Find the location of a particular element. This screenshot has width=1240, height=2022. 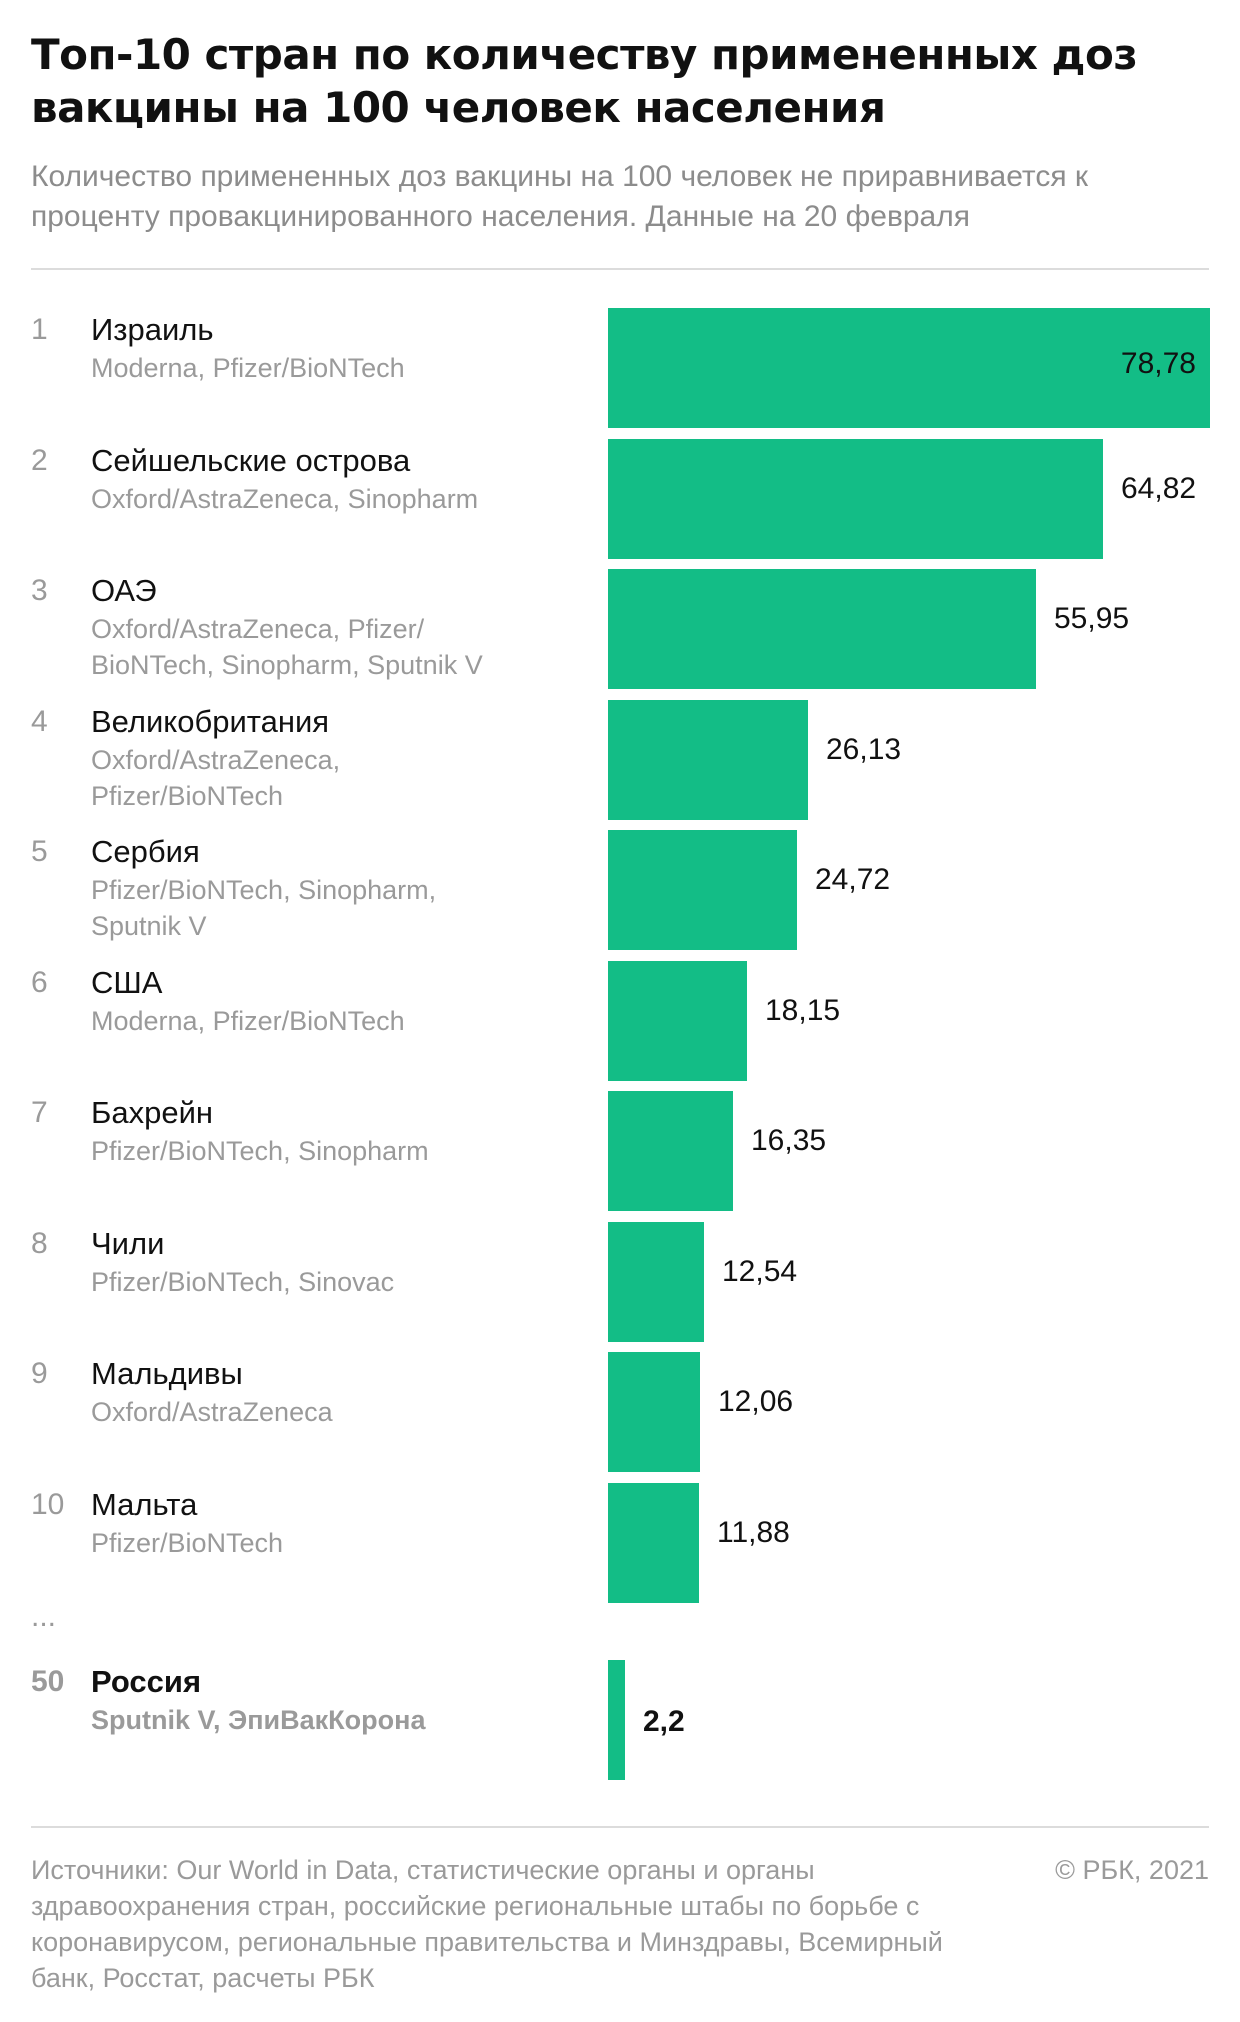

rank-label: 10 is located at coordinates (48, 1504).